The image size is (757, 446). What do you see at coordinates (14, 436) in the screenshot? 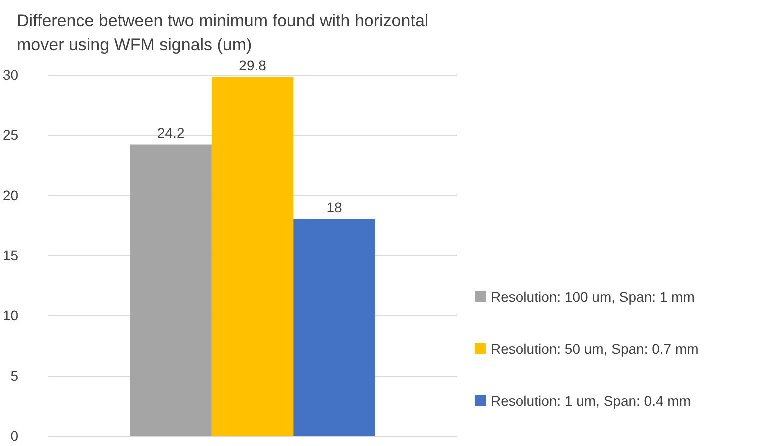
I see `y-tick-label: 0` at bounding box center [14, 436].